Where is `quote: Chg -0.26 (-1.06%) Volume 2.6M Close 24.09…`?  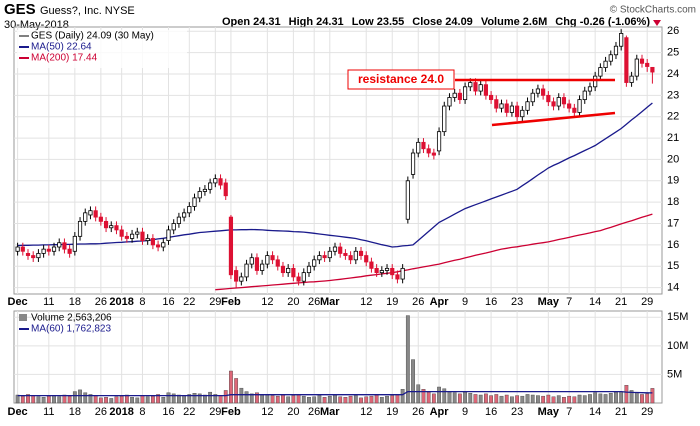
quote: Chg -0.26 (-1.06%) Volume 2.6M Close 24.09… is located at coordinates (436, 22).